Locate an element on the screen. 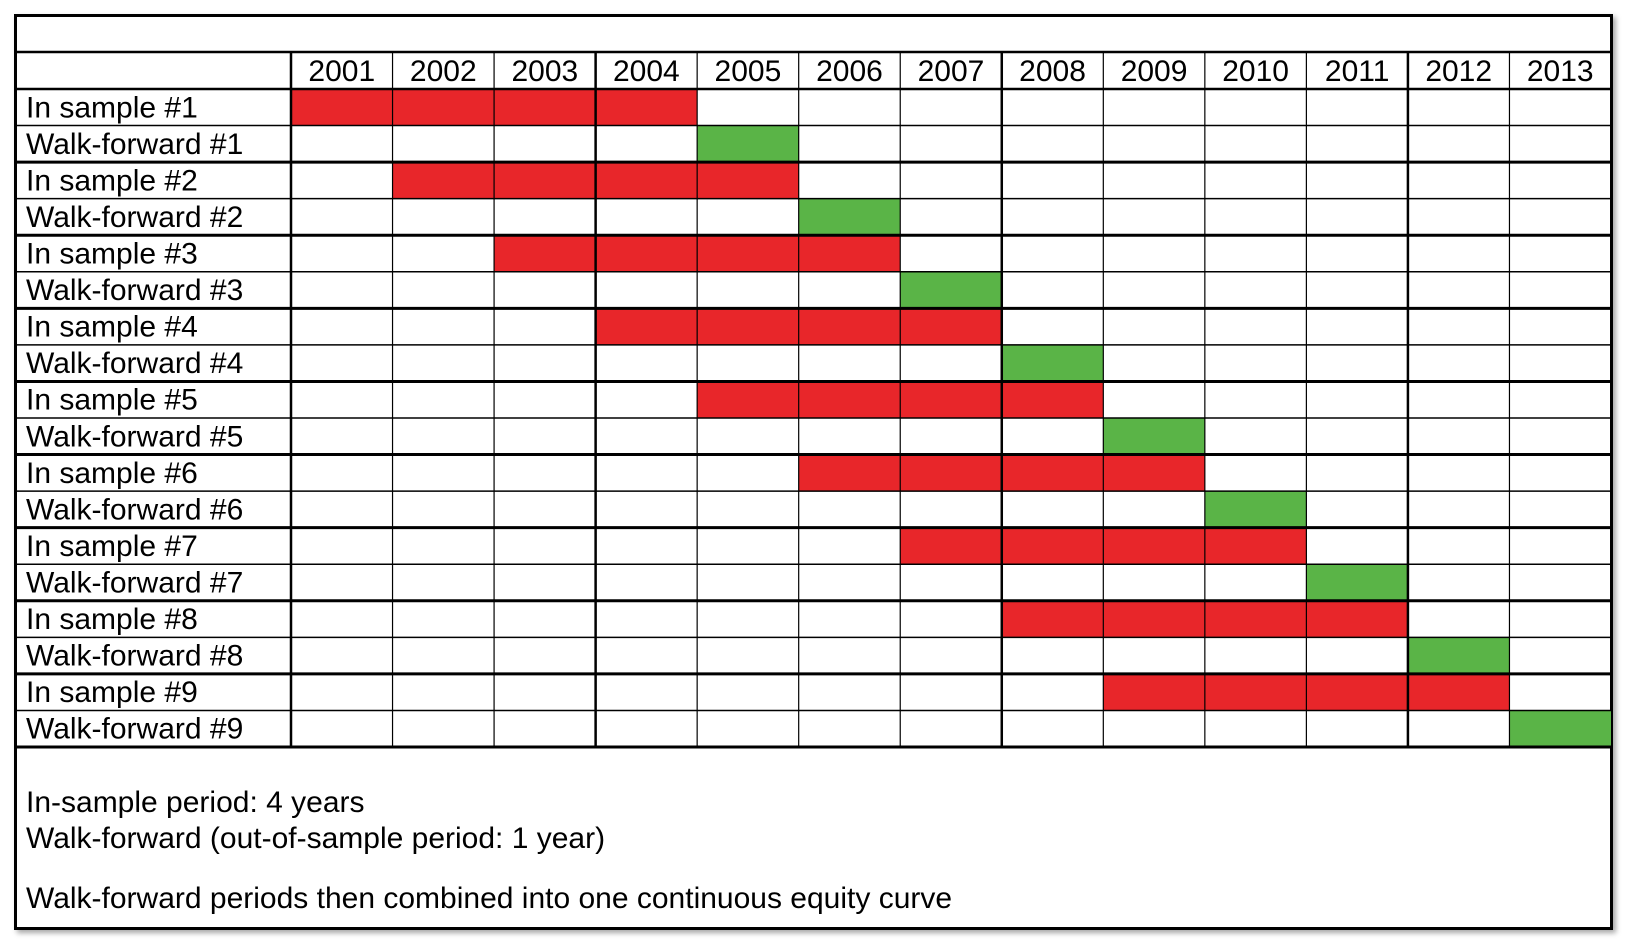 The image size is (1628, 946). year-header-2013: 2013 is located at coordinates (1560, 71).